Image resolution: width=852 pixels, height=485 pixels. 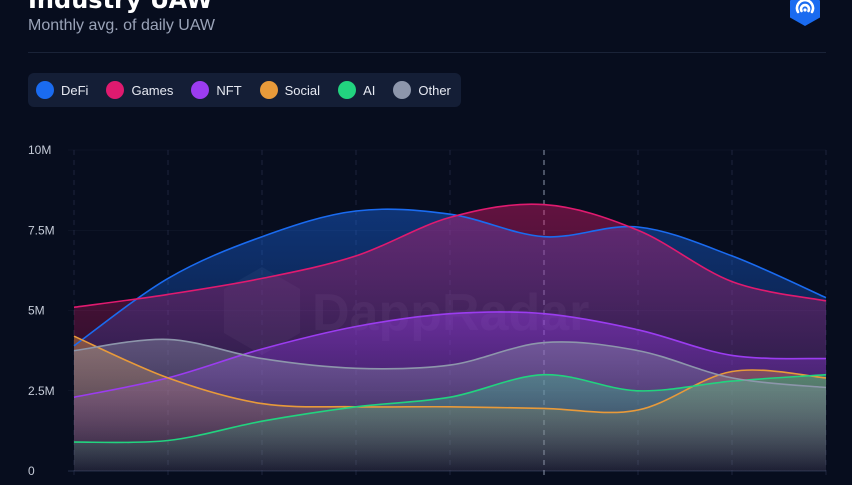 What do you see at coordinates (41, 230) in the screenshot?
I see `y-tick-label: 7.5M` at bounding box center [41, 230].